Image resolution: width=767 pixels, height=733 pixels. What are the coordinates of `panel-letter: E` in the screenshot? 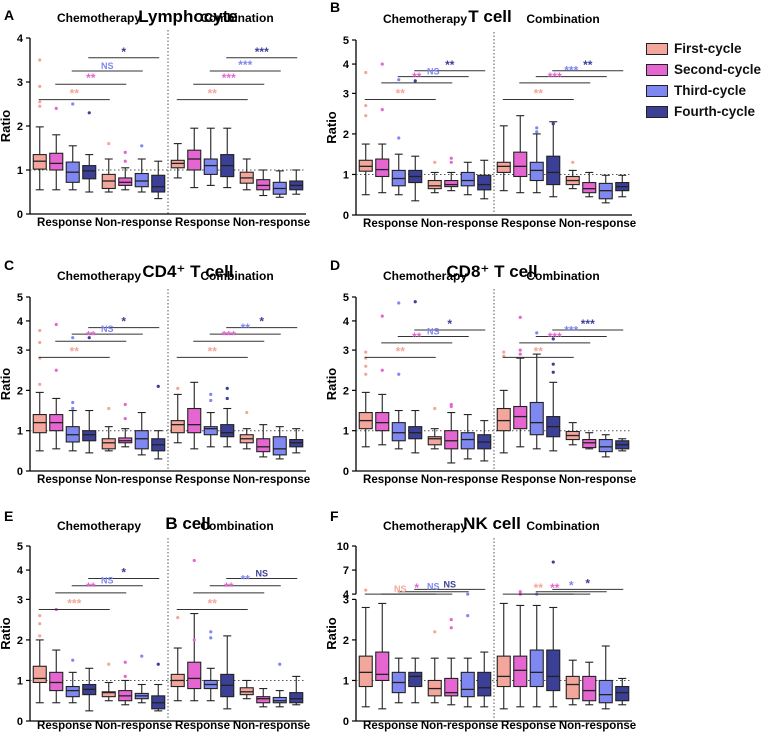 It's located at (8, 516).